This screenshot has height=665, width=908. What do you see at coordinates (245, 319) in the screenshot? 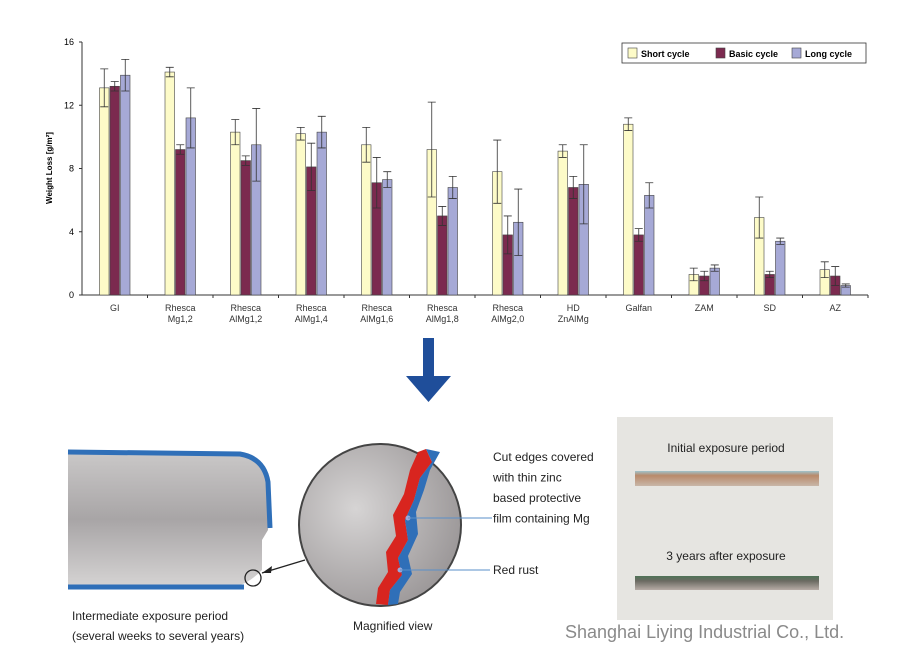
I see `x-tick-label: AlMg1,2` at bounding box center [245, 319].